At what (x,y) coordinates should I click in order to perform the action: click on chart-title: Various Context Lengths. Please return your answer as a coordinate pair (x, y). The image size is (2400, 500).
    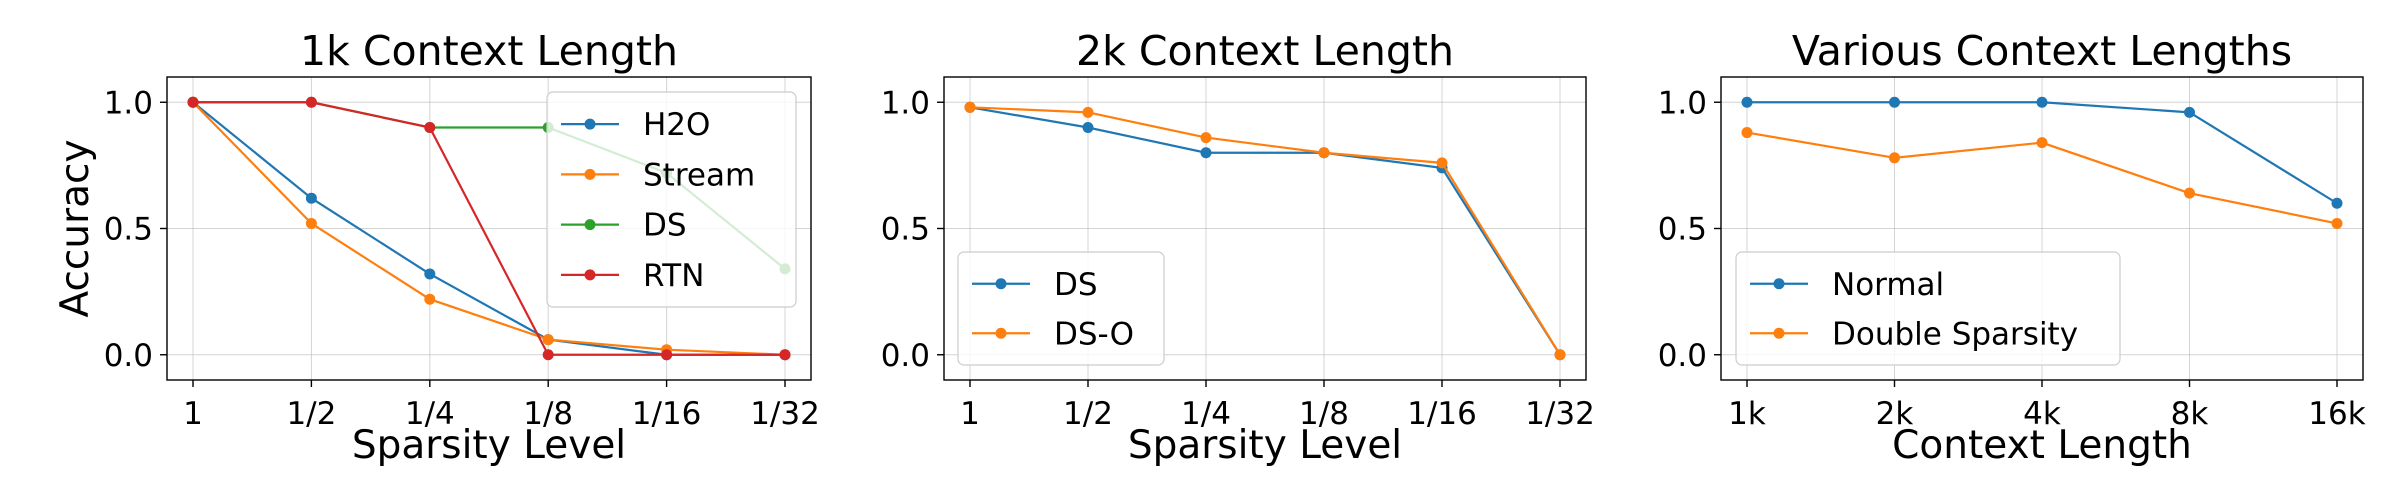
    Looking at the image, I should click on (2042, 51).